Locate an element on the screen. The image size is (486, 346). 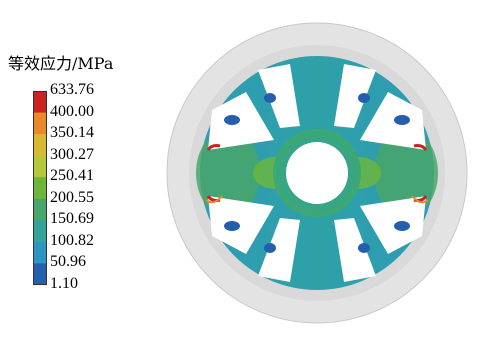
legend-value-5: 250.41 is located at coordinates (72, 176).